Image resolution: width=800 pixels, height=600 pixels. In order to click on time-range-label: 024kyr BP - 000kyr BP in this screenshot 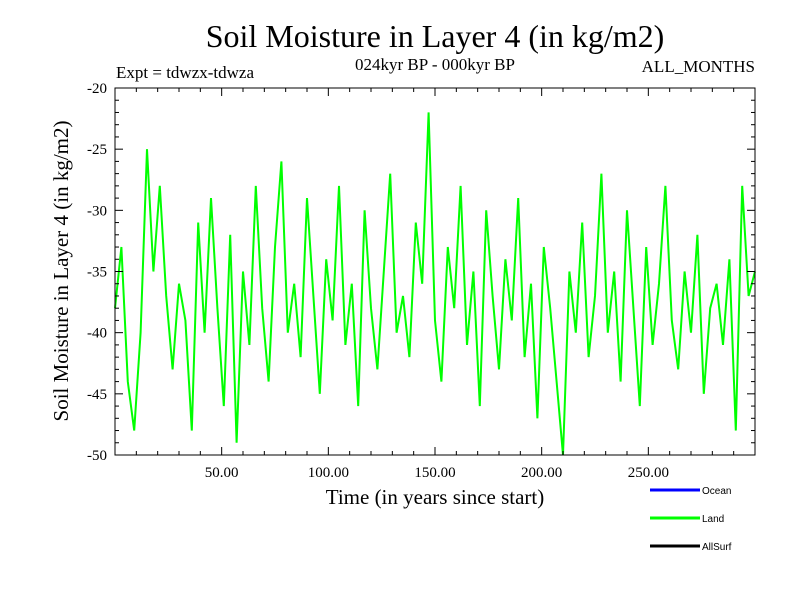, I will do `click(435, 64)`.